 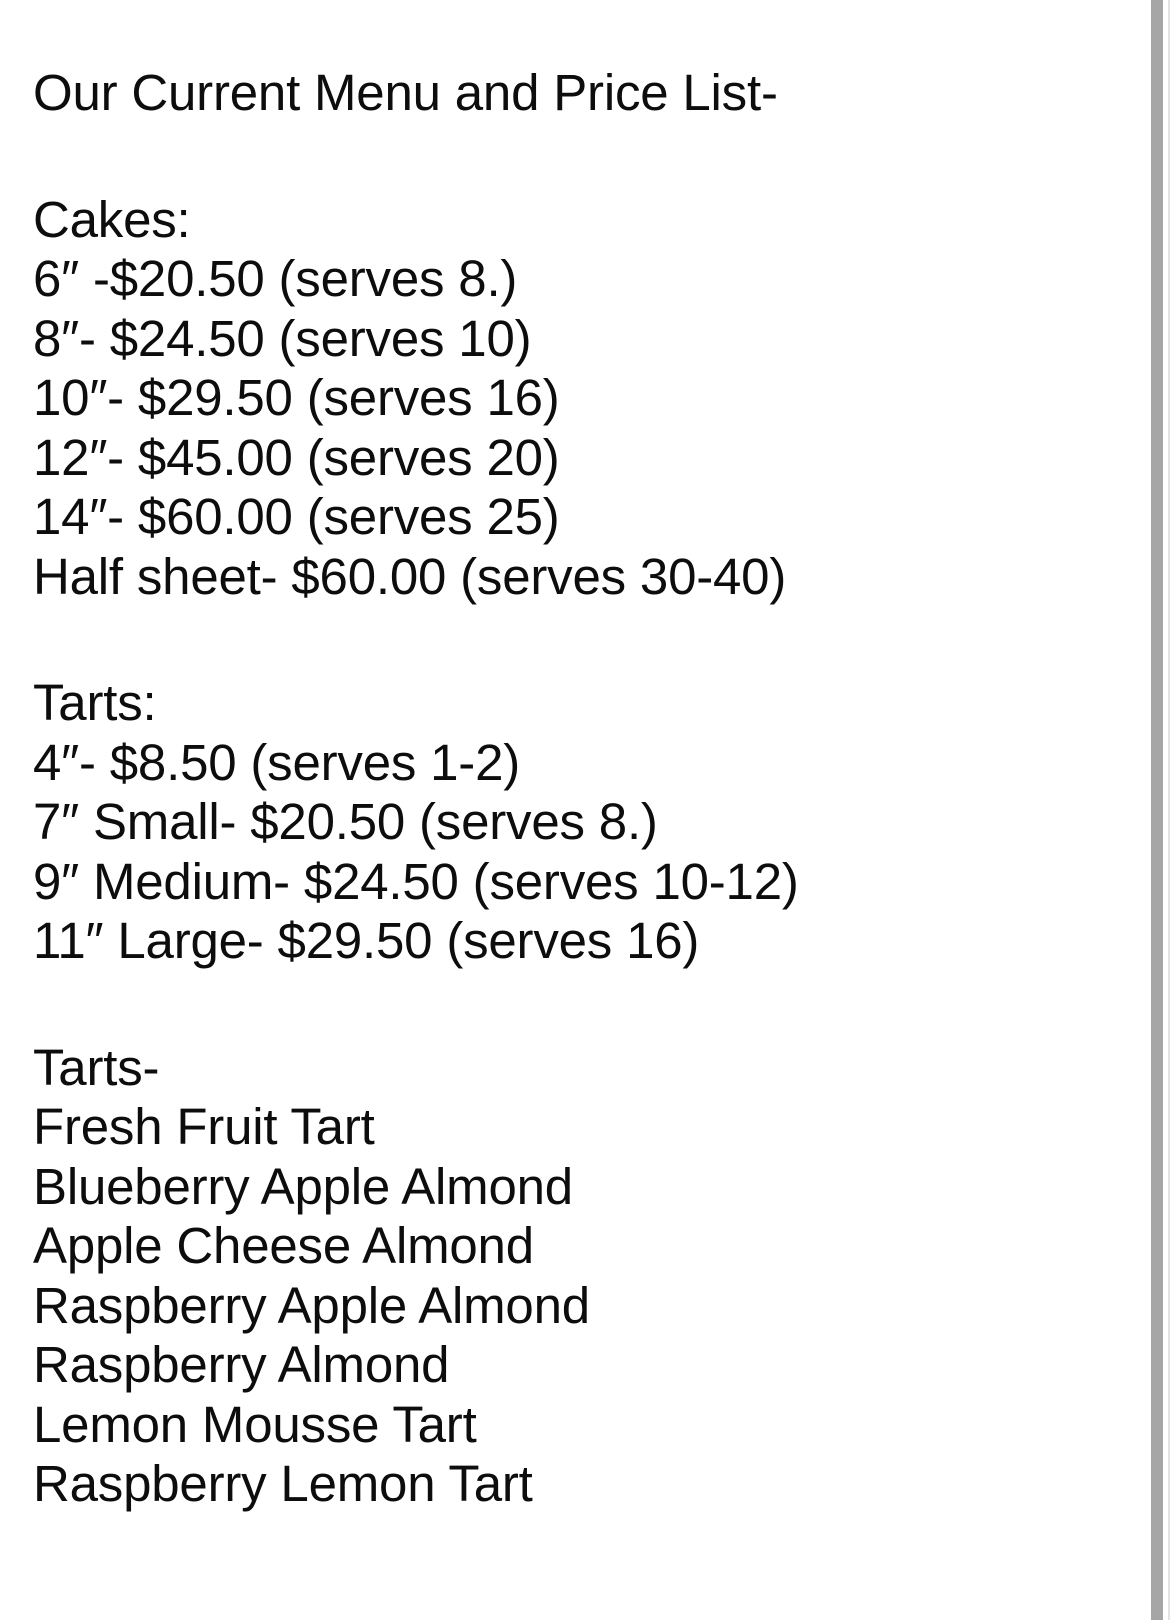 I want to click on menu-item: 6″ -$20.50 (serves 8.), so click(x=275, y=278).